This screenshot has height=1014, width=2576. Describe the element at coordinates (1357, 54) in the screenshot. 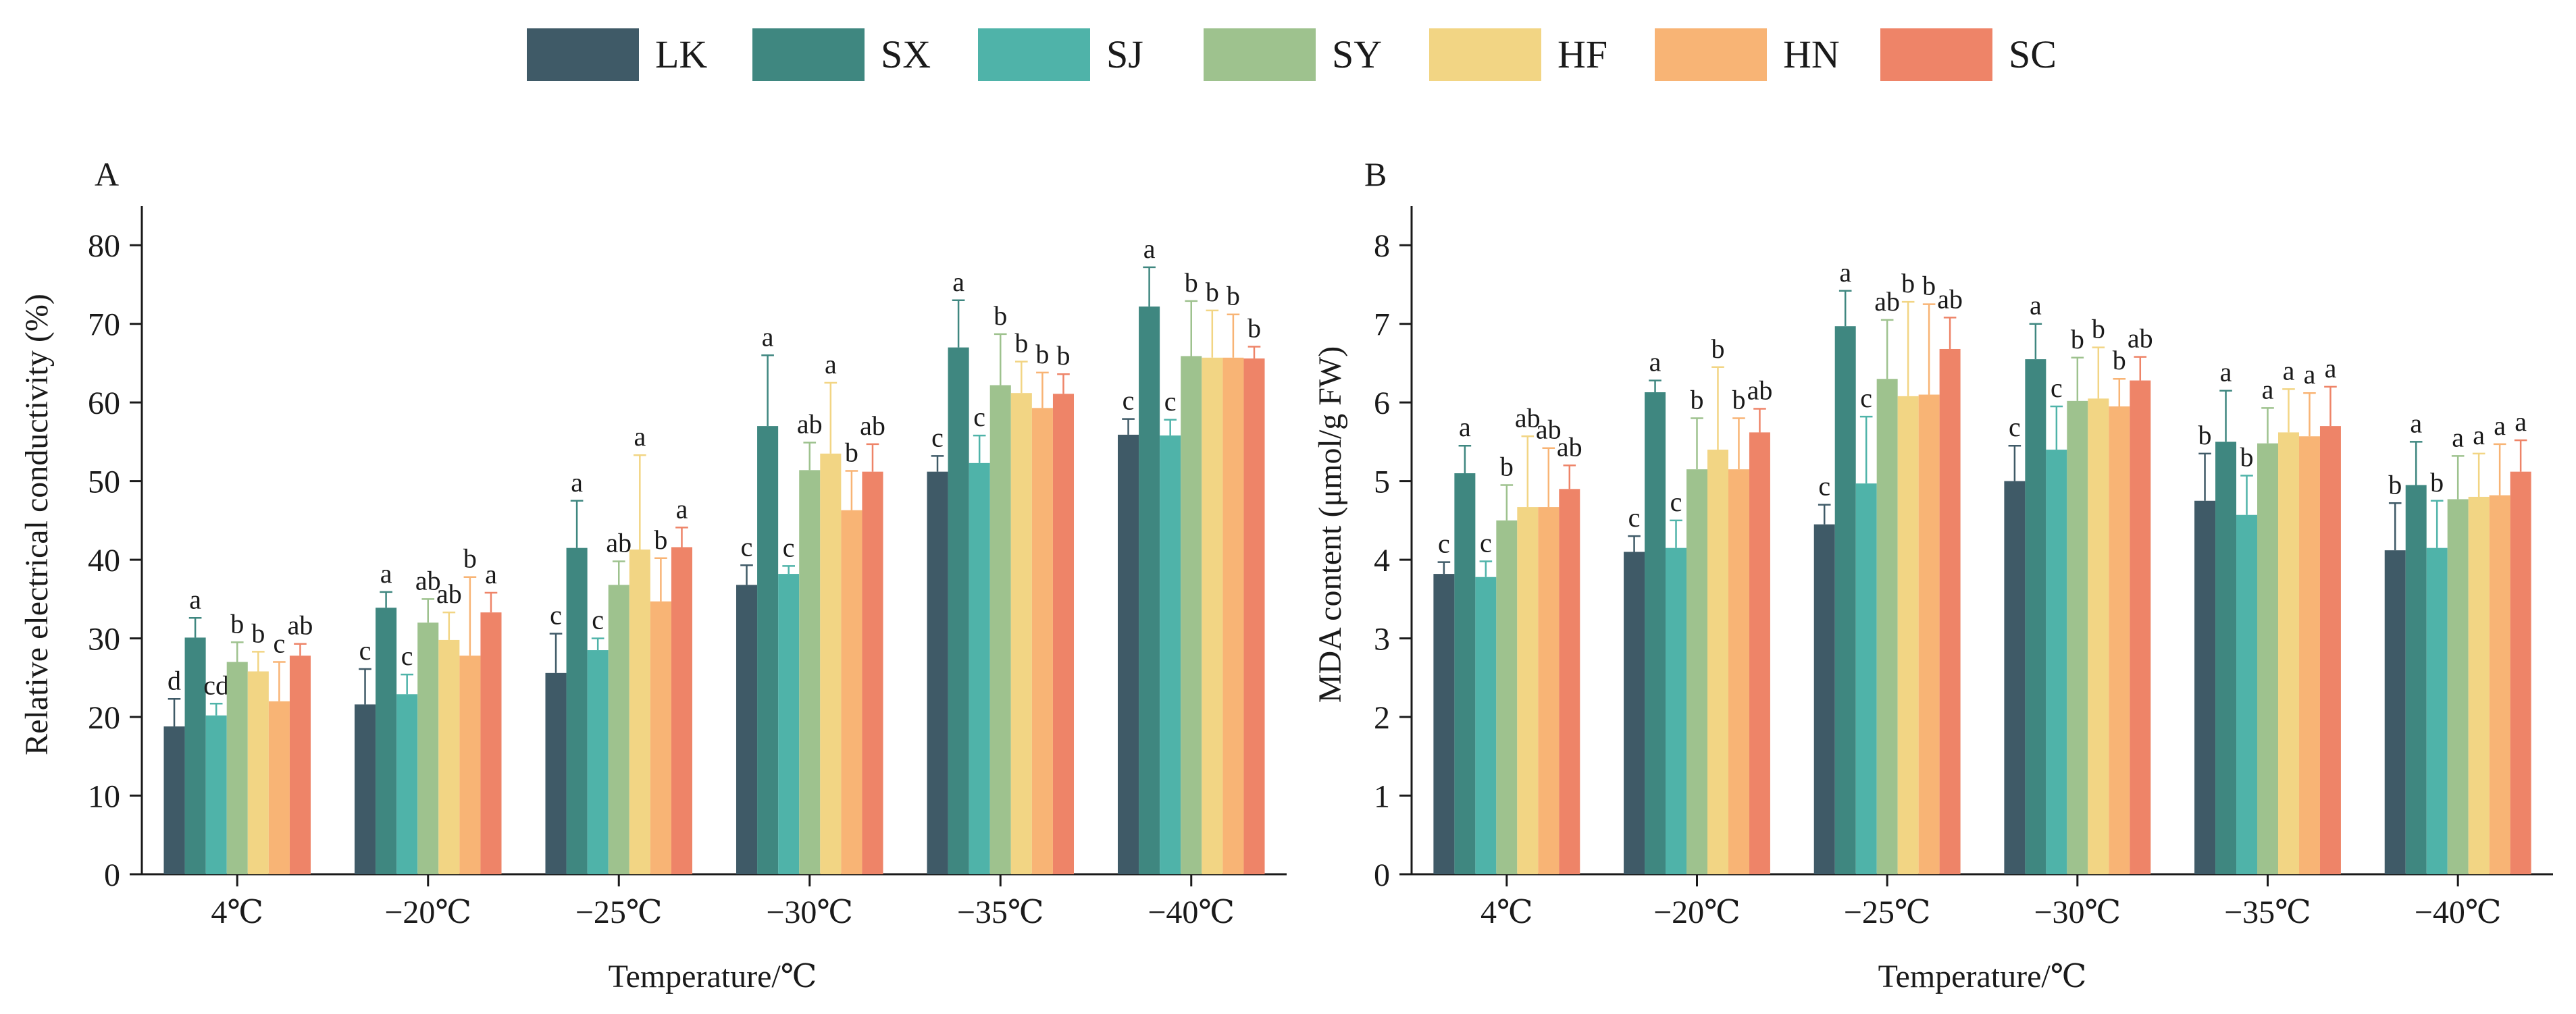

I see `legend-label-sy: SY` at that location.